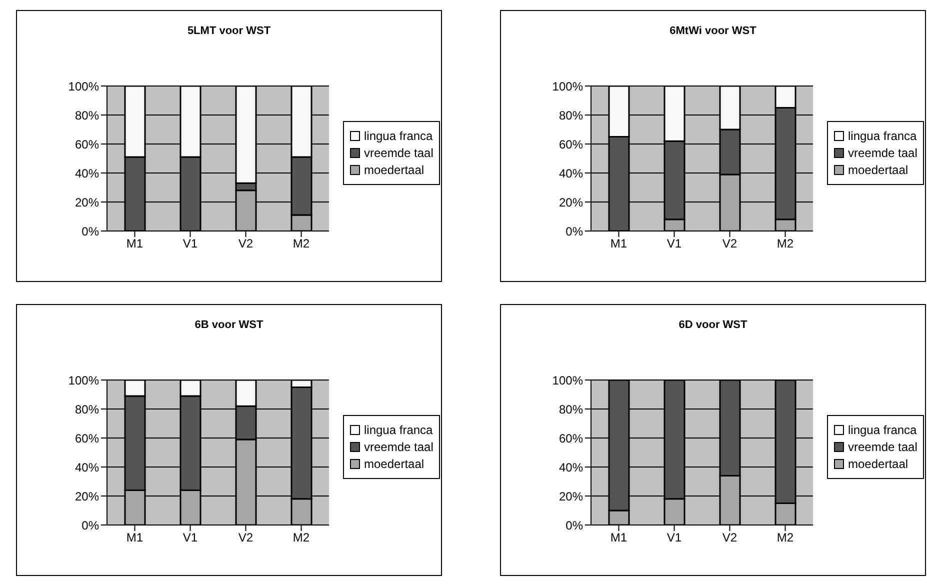  I want to click on chart-title: 6MtWi voor WST, so click(713, 31).